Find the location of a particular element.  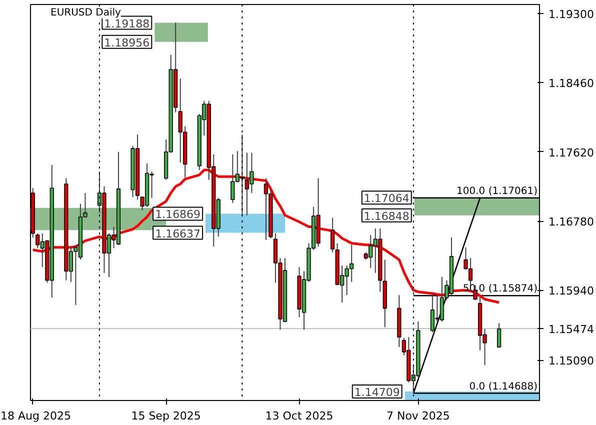

annotation: 1.16869 is located at coordinates (178, 215).